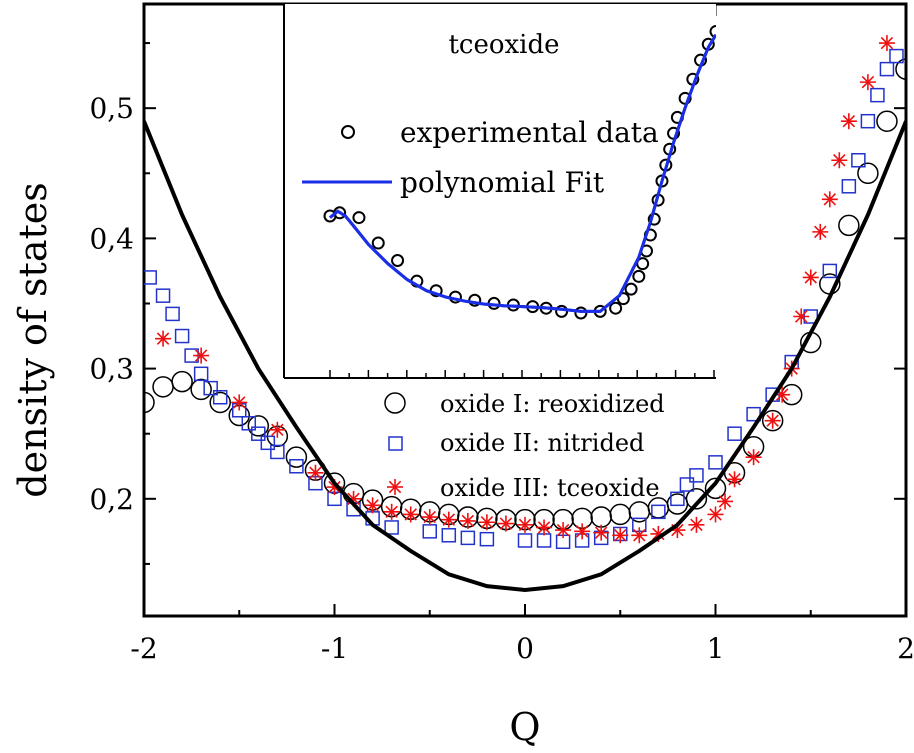 The image size is (914, 753). Describe the element at coordinates (334, 648) in the screenshot. I see `x-tick-label: -1` at that location.